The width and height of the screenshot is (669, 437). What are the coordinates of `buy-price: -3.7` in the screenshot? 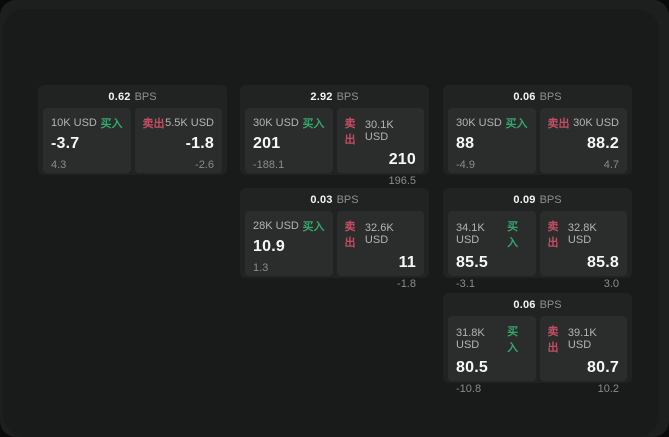 It's located at (65, 143).